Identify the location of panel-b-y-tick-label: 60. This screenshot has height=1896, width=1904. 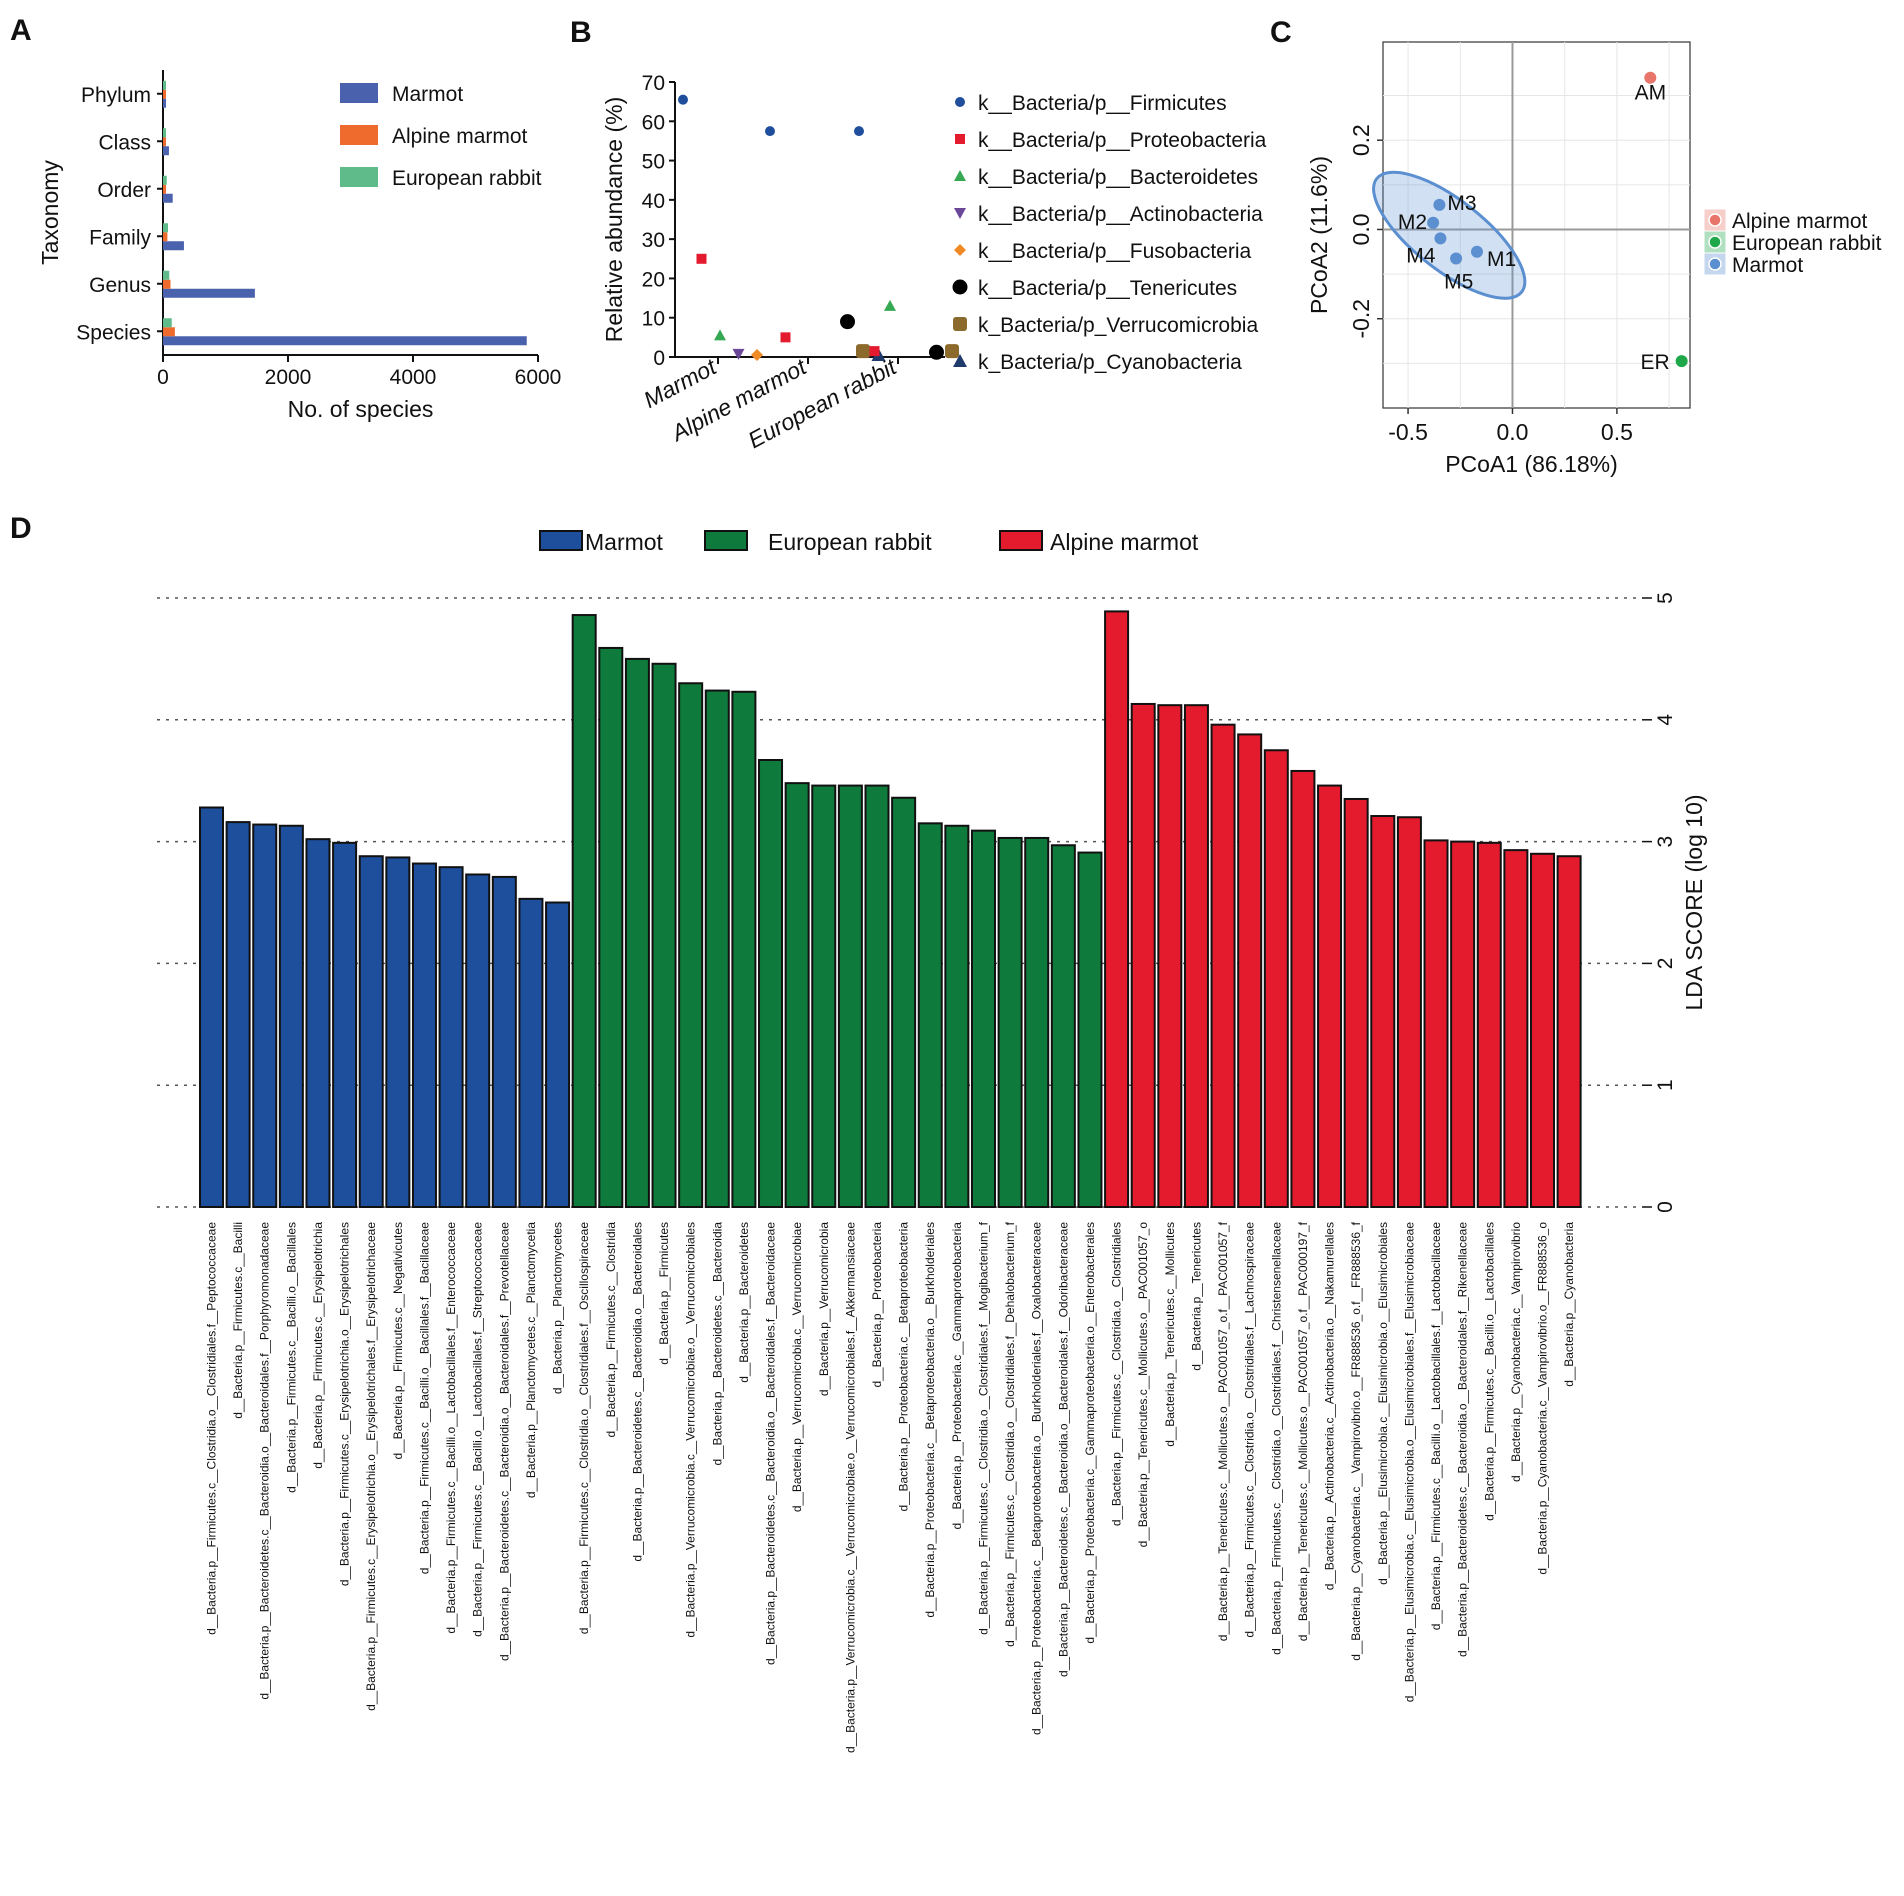
(653, 122).